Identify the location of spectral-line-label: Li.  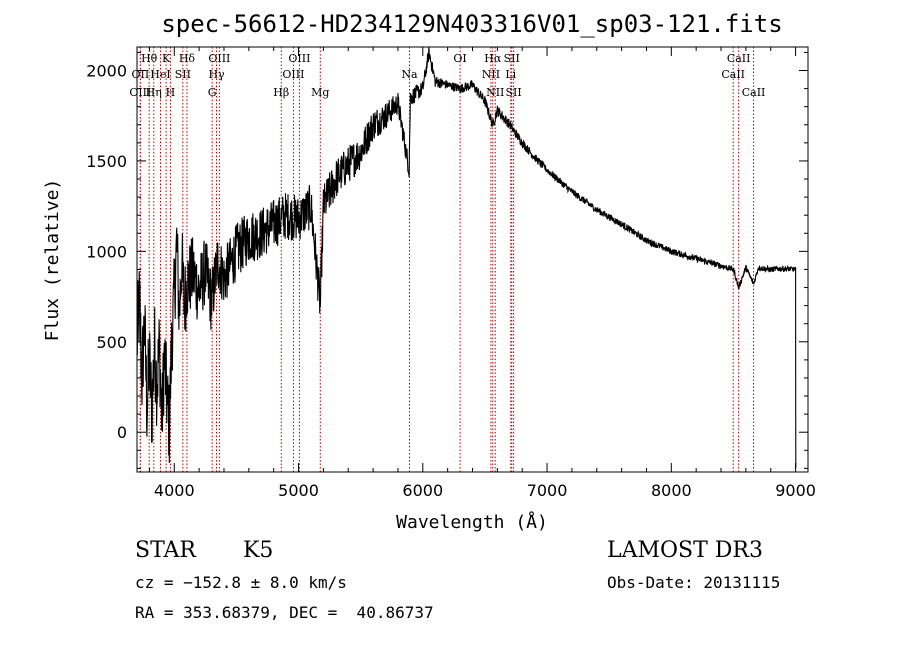
(510, 74).